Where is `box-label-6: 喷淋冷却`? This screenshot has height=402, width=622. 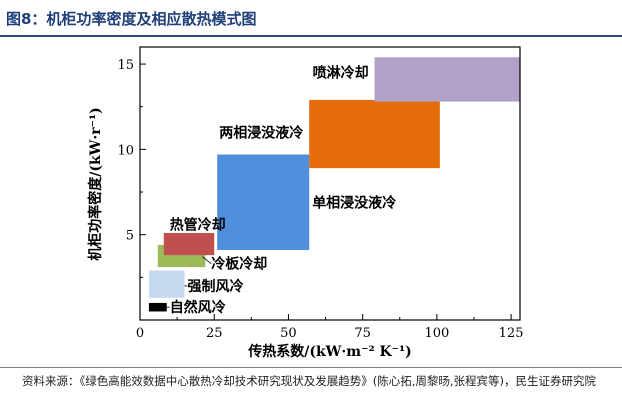 box-label-6: 喷淋冷却 is located at coordinates (341, 73).